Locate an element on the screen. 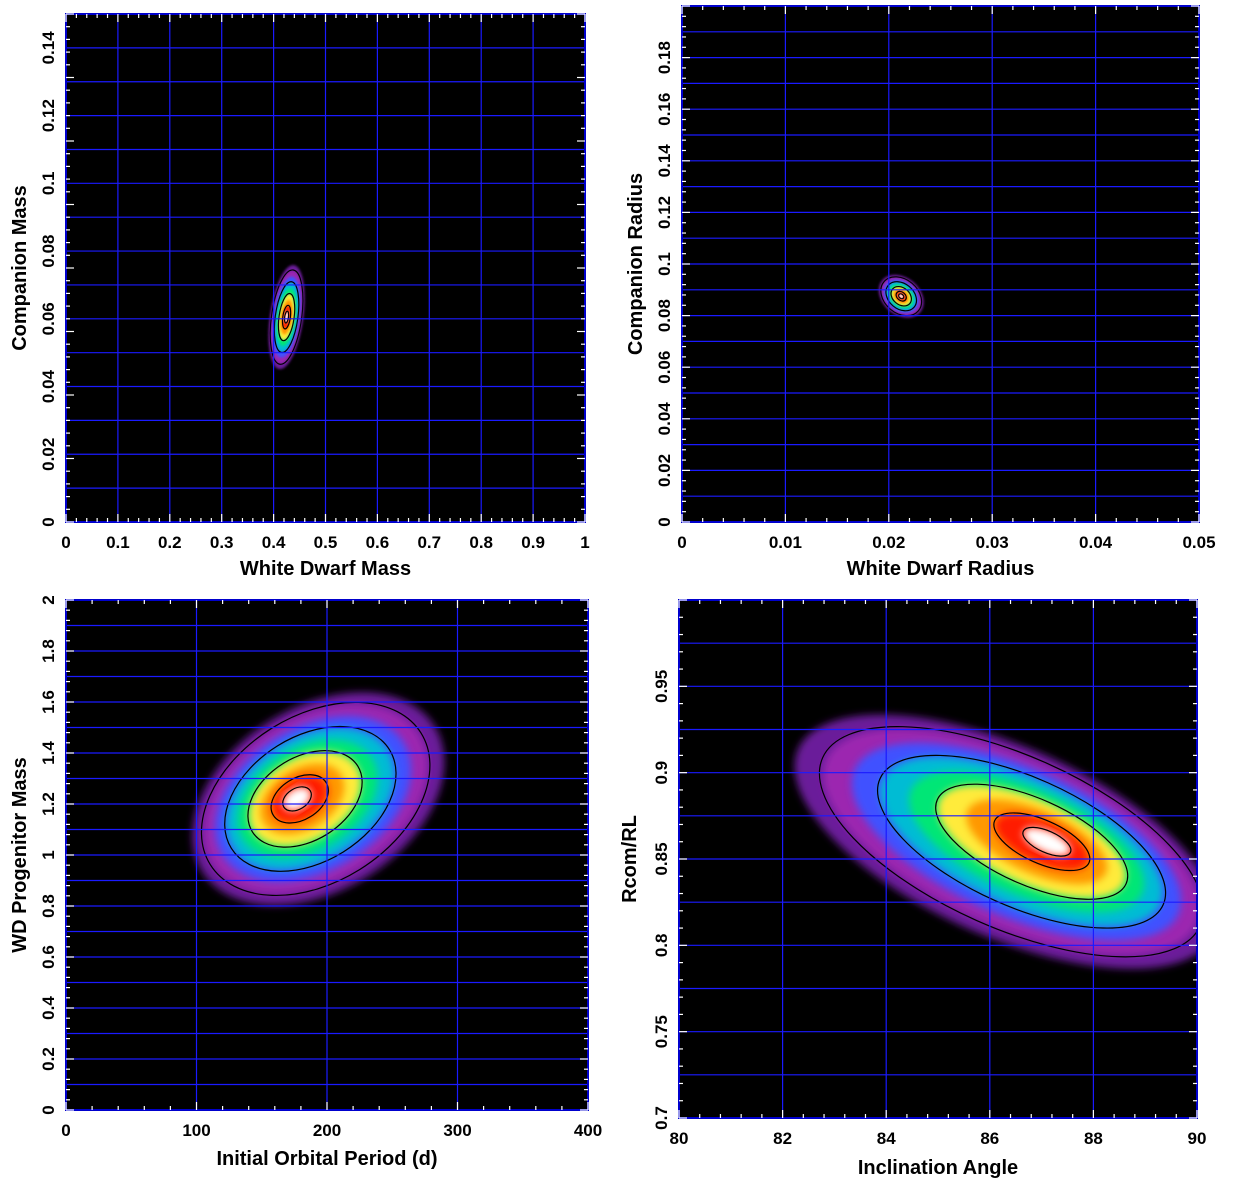 This screenshot has height=1185, width=1233. x-tick-label: 300 is located at coordinates (457, 1130).